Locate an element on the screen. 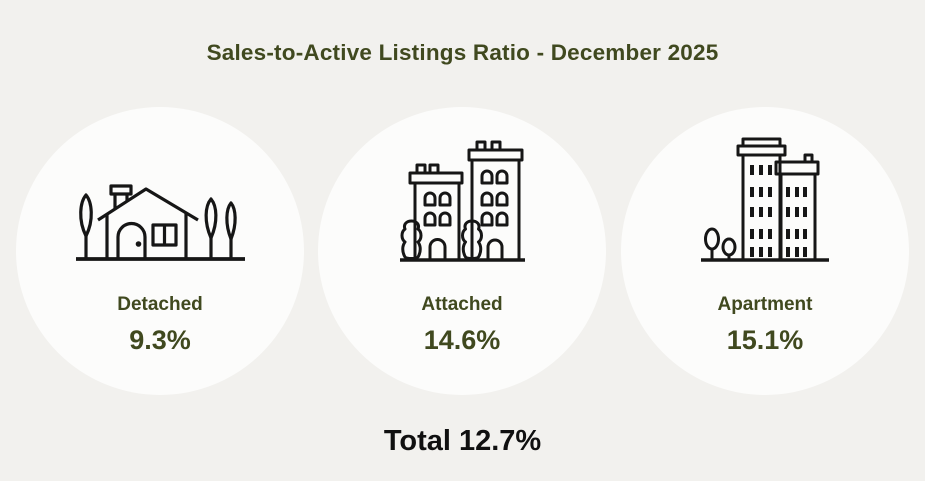  category-value-apartment: 15.1% is located at coordinates (765, 340).